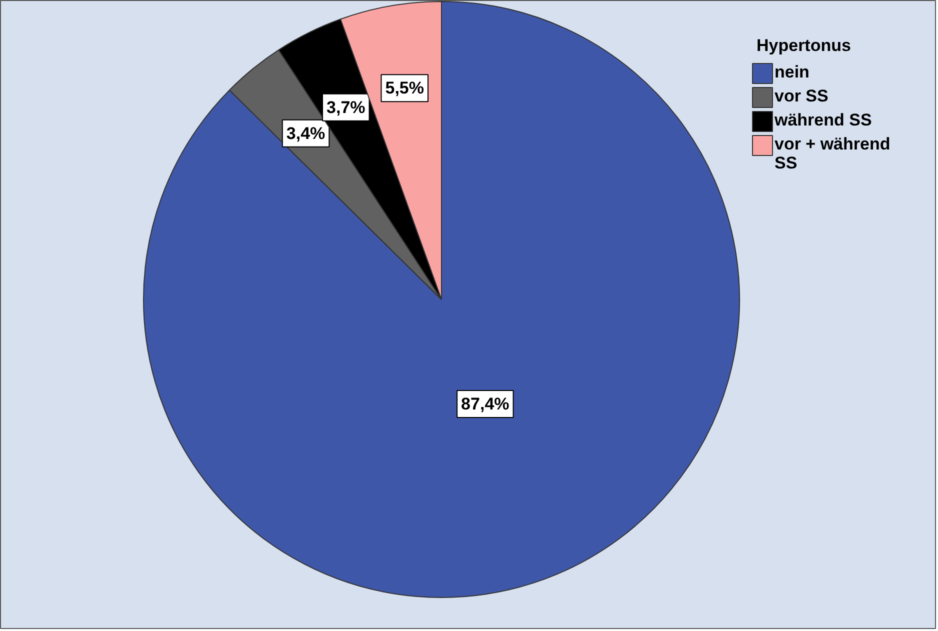  What do you see at coordinates (832, 153) in the screenshot?
I see `legend-label: vor + während SS` at bounding box center [832, 153].